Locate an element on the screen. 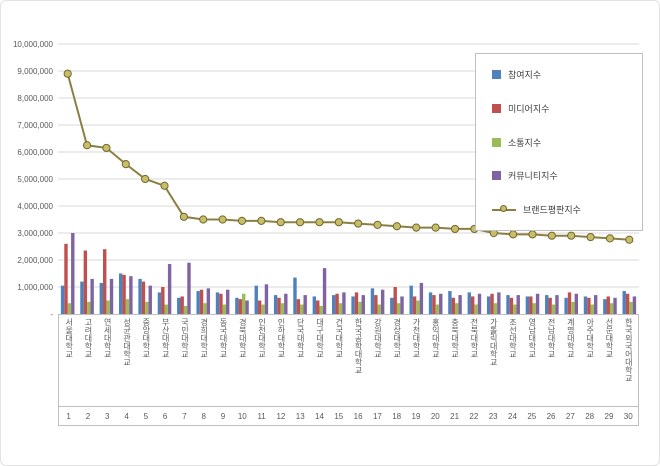 Image resolution: width=660 pixels, height=466 pixels. rank-label: 23 is located at coordinates (493, 416).